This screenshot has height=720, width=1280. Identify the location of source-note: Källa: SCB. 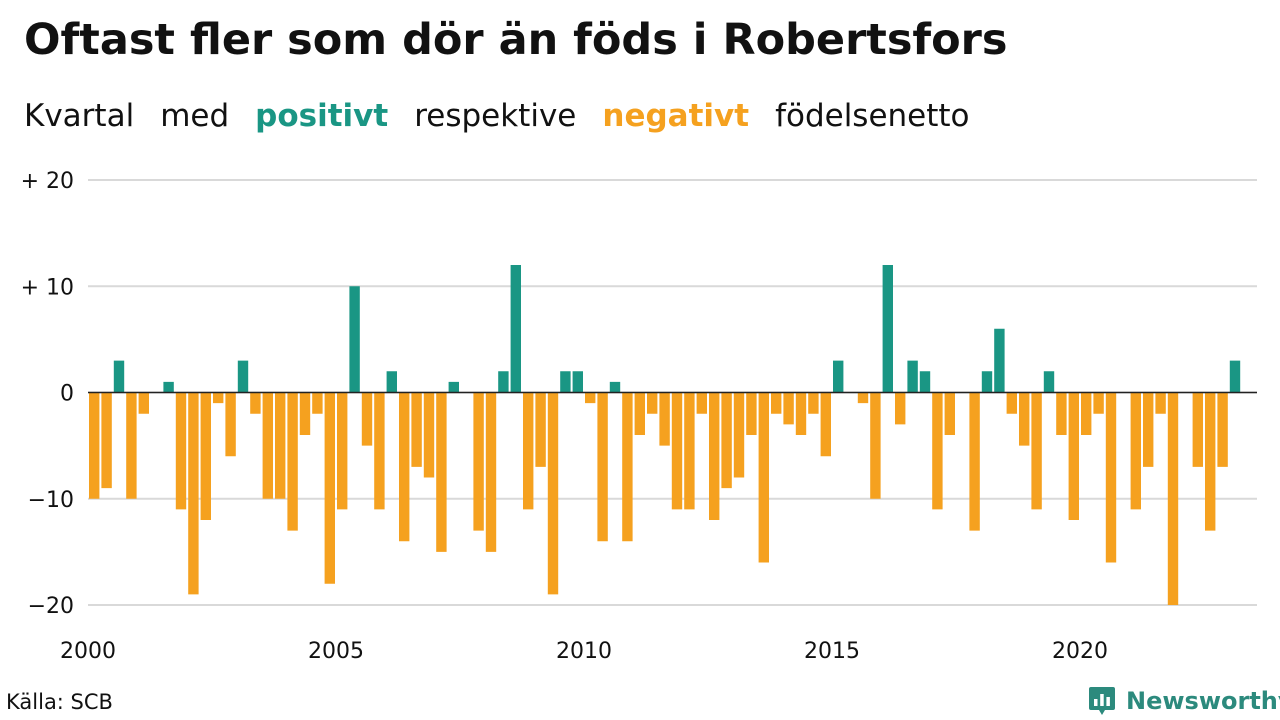
(59, 702).